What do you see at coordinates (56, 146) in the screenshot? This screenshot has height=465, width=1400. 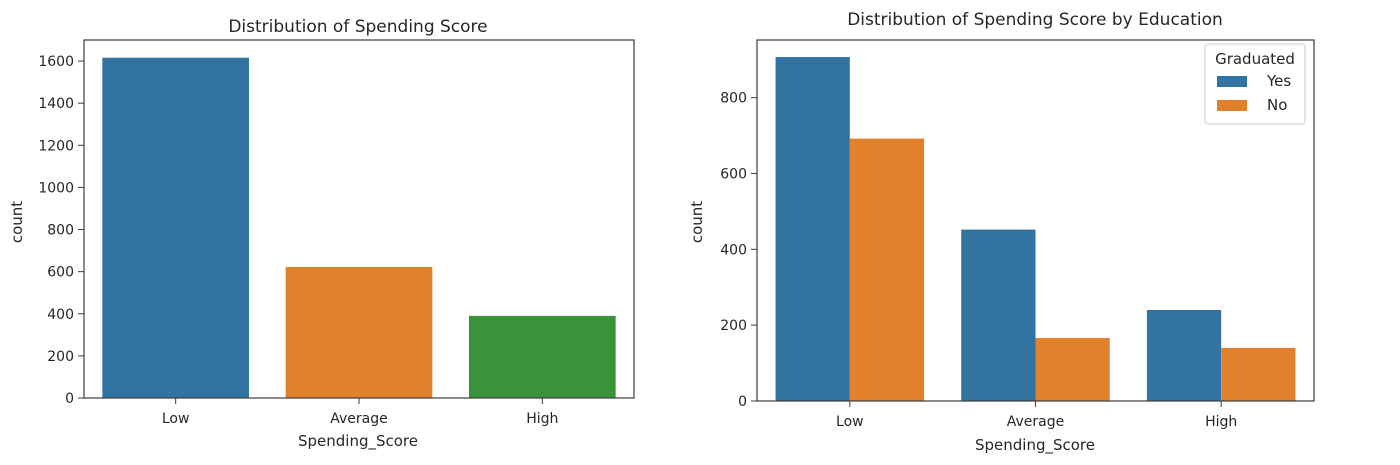 I see `y-tick-label: 1200` at bounding box center [56, 146].